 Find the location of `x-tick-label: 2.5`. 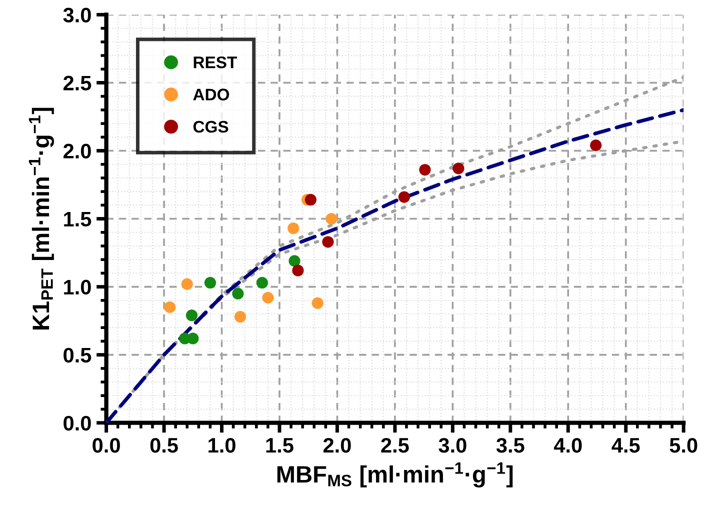

x-tick-label: 2.5 is located at coordinates (395, 445).